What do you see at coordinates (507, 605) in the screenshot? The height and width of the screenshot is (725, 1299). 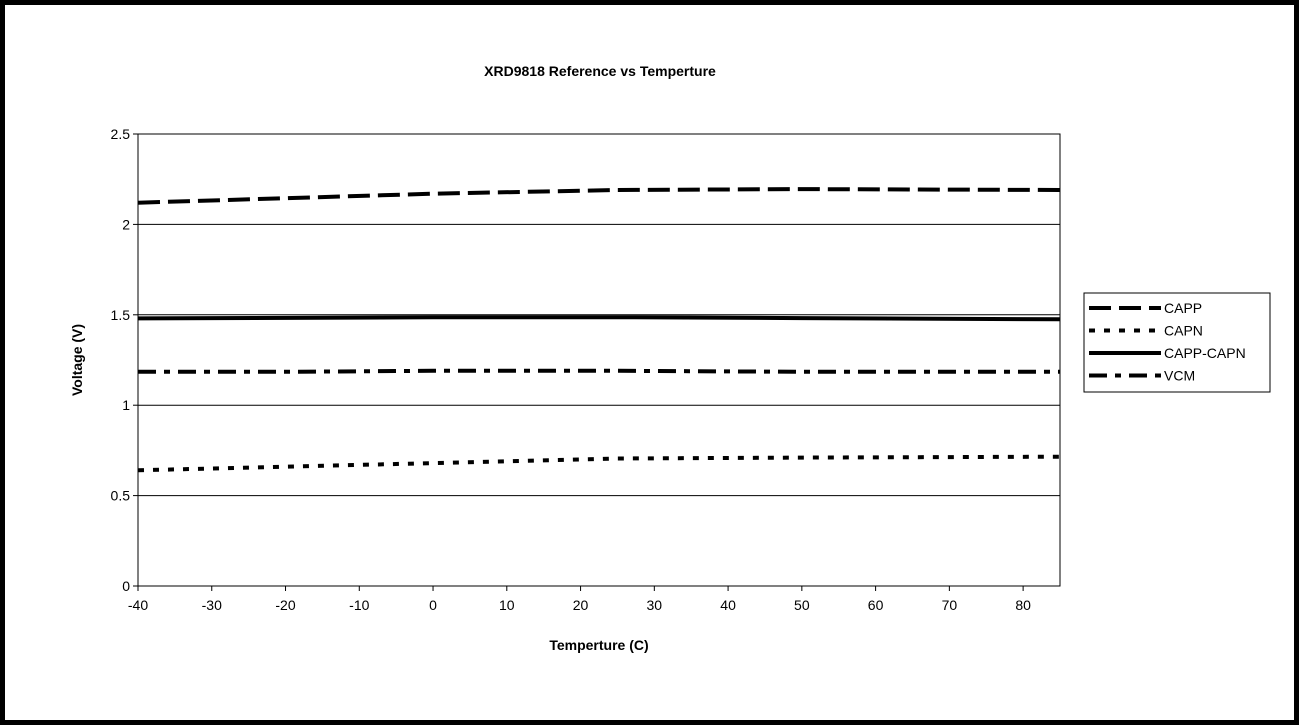 I see `x-tick-label: 10` at bounding box center [507, 605].